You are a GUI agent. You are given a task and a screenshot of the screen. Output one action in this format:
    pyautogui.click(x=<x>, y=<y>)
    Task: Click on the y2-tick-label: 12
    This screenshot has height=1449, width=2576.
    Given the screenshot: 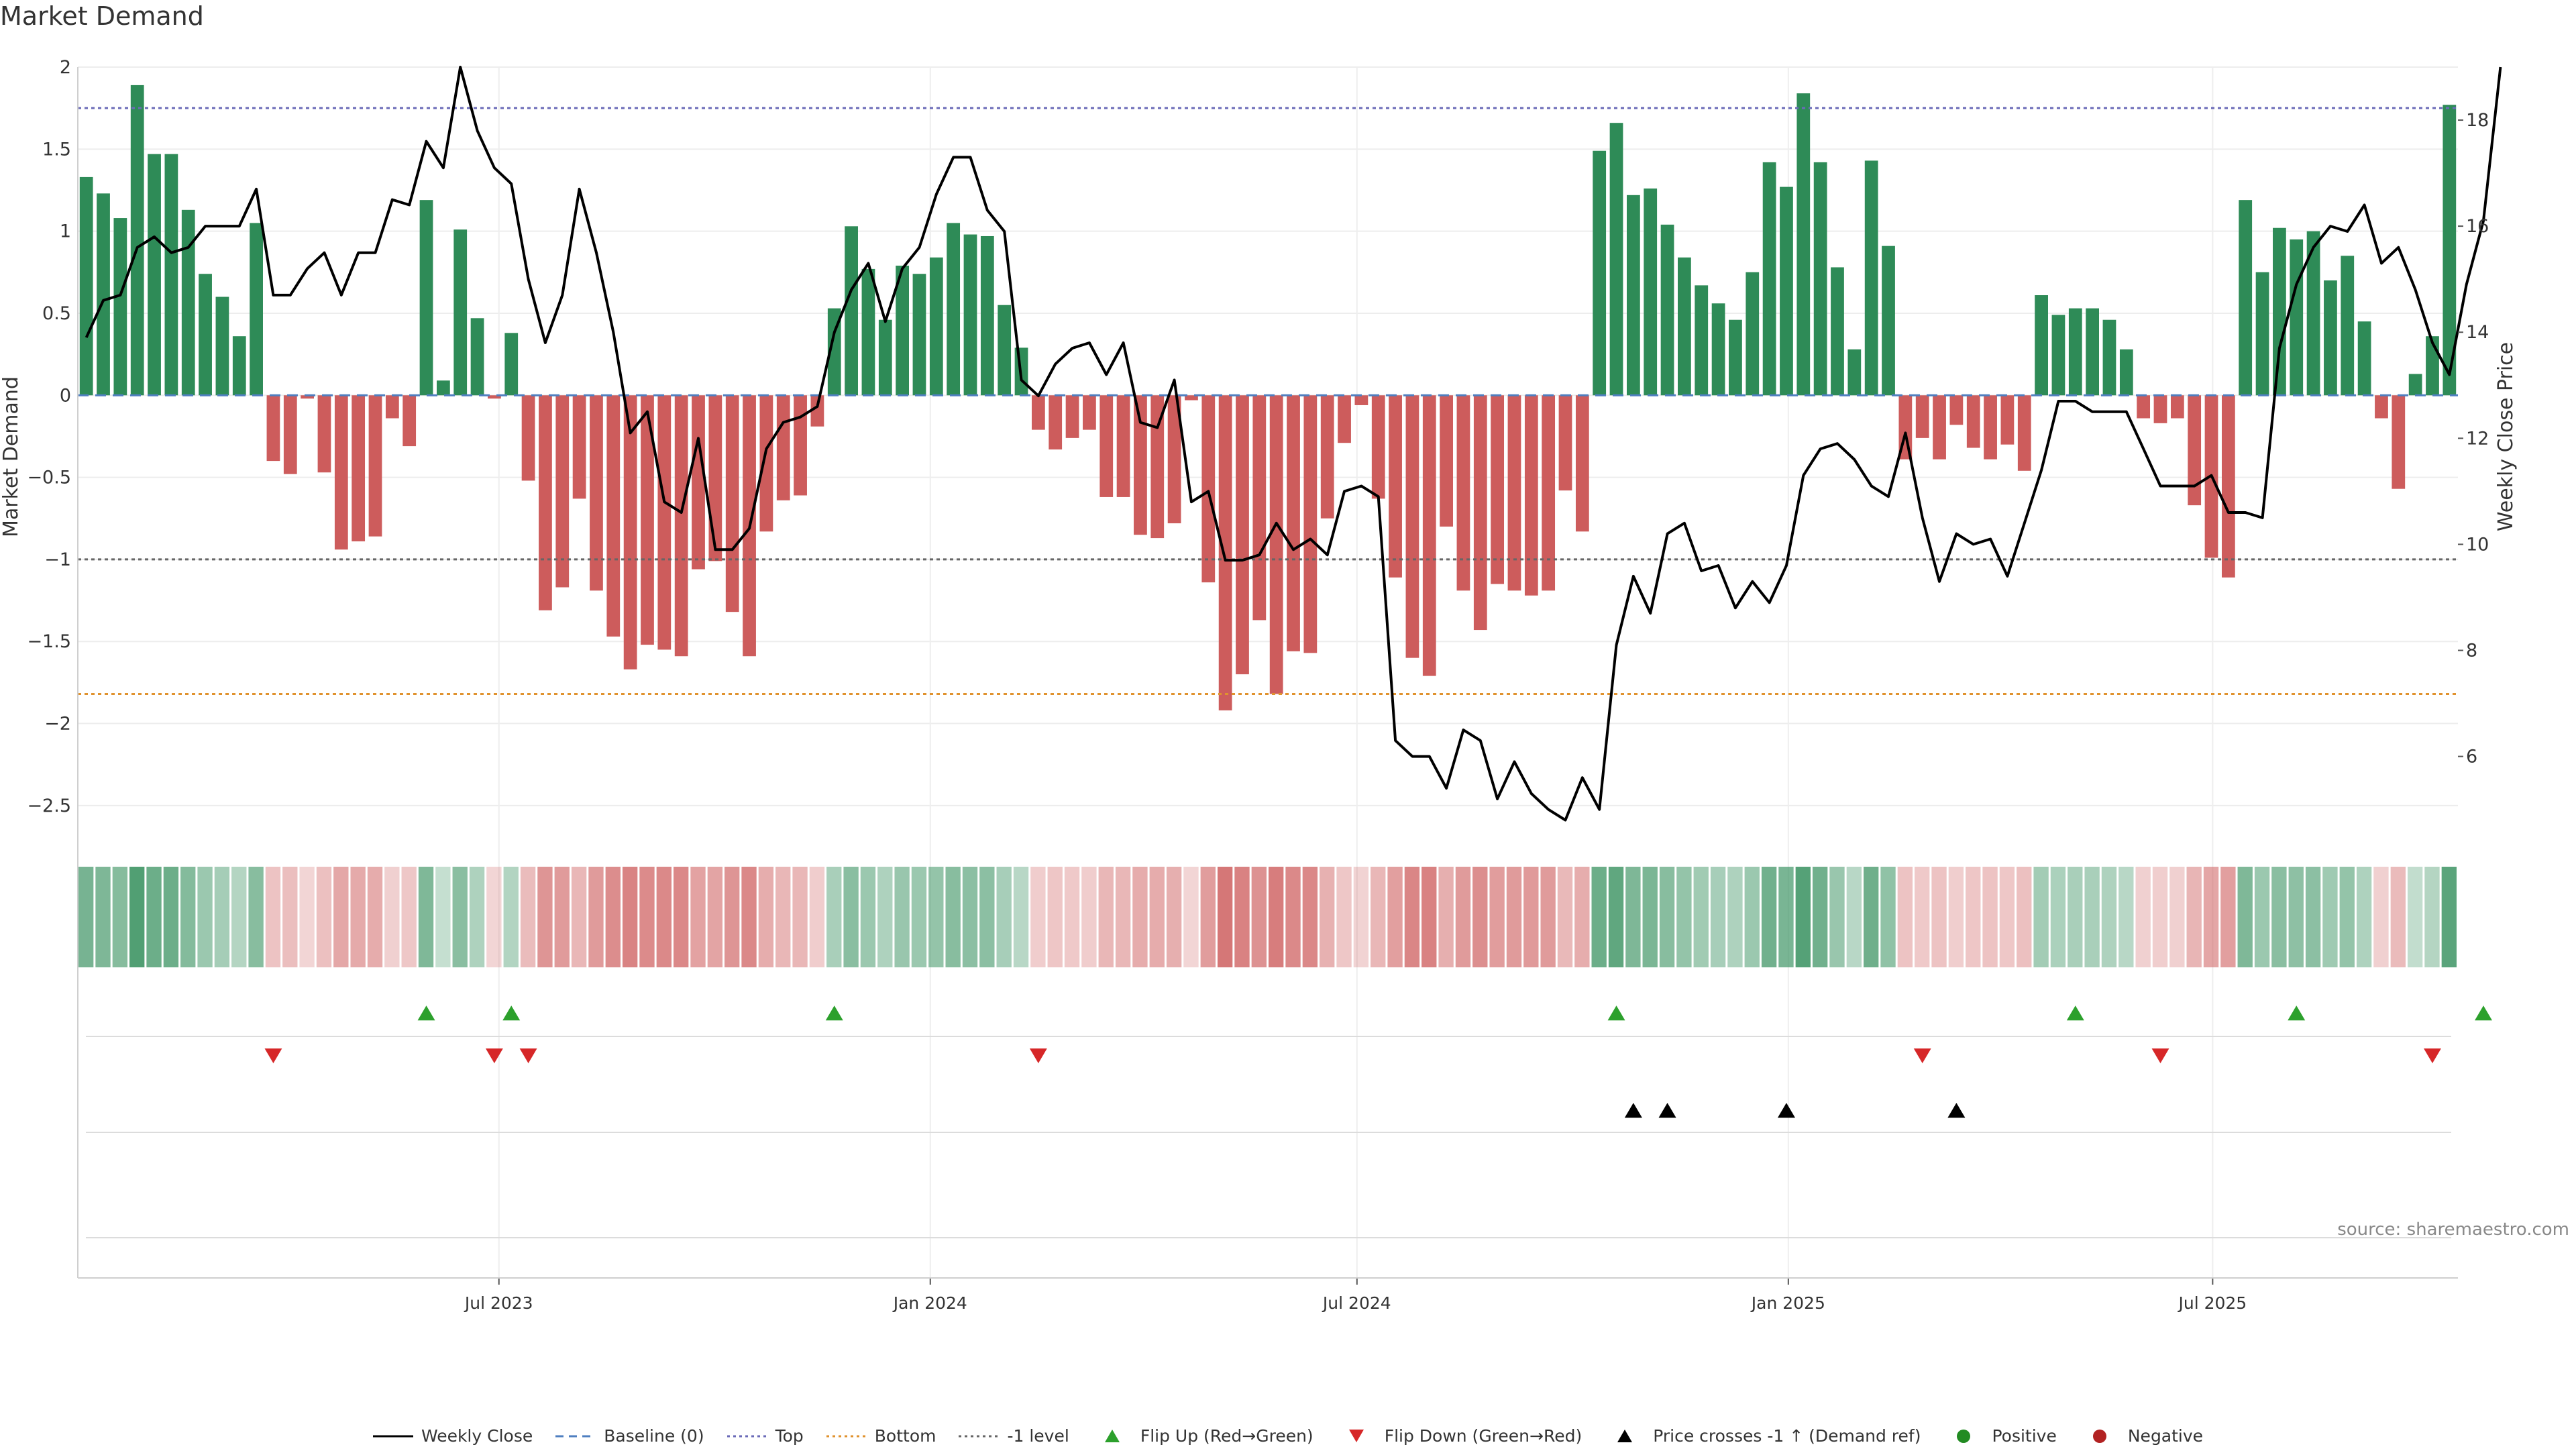 What is the action you would take?
    pyautogui.click(x=2477, y=438)
    